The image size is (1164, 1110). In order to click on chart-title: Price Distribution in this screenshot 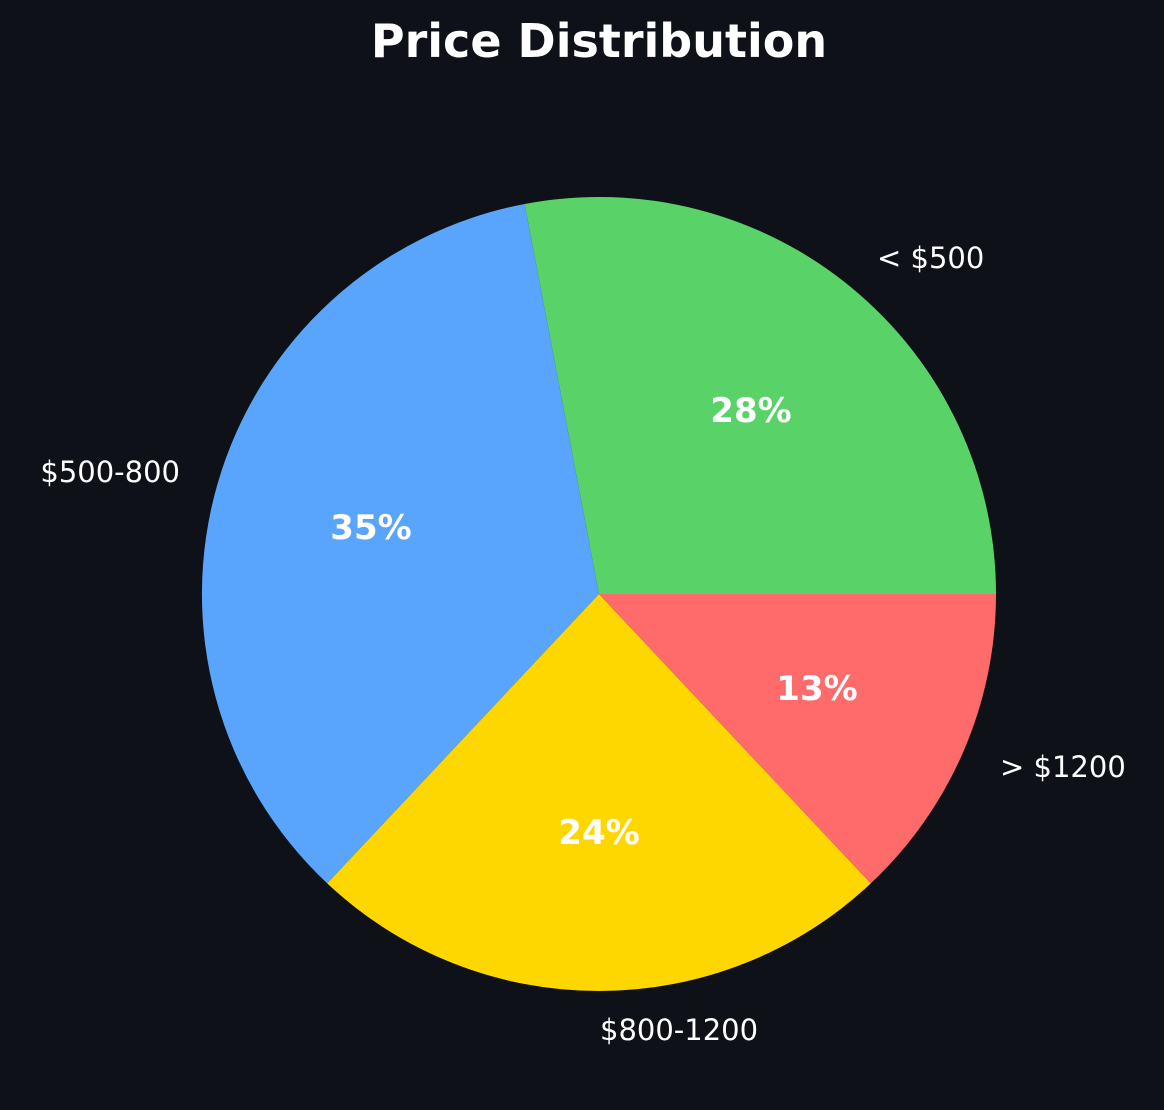, I will do `click(599, 41)`.